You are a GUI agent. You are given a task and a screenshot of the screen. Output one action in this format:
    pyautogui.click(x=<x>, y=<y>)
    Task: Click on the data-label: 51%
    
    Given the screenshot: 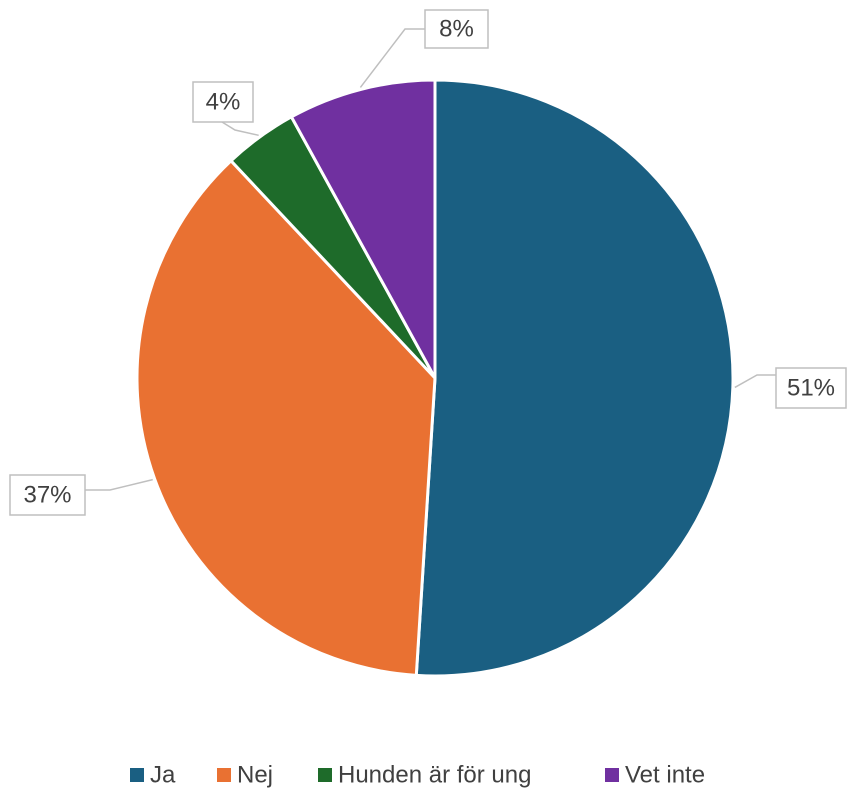 What is the action you would take?
    pyautogui.click(x=811, y=387)
    